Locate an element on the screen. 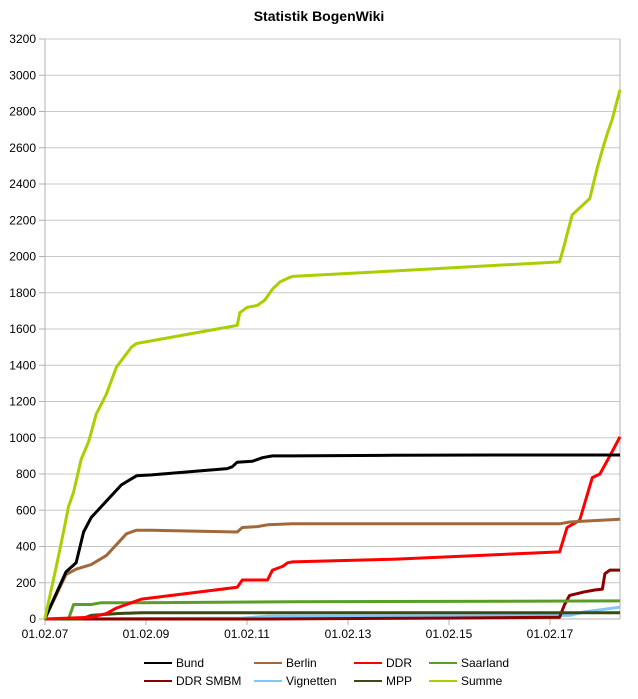 The height and width of the screenshot is (699, 638). y-tick-label: 3200 is located at coordinates (22, 39).